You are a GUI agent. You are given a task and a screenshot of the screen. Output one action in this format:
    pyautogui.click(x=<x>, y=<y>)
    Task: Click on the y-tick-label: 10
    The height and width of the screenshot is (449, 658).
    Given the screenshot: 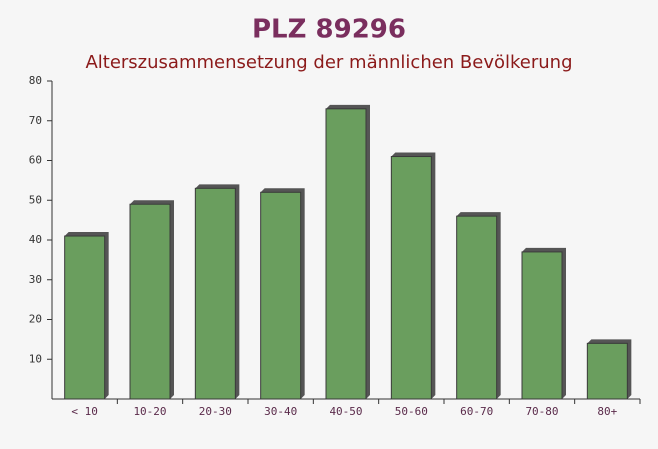 What is the action you would take?
    pyautogui.click(x=35, y=358)
    